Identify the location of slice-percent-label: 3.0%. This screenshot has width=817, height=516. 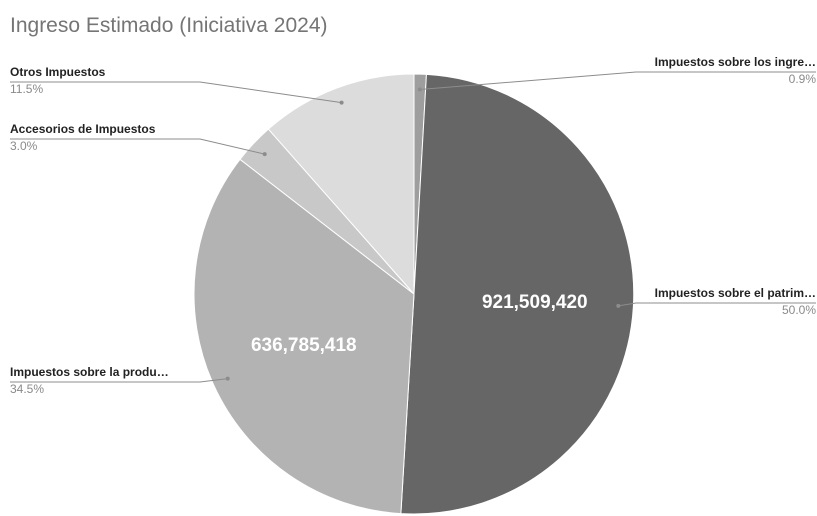
(24, 146).